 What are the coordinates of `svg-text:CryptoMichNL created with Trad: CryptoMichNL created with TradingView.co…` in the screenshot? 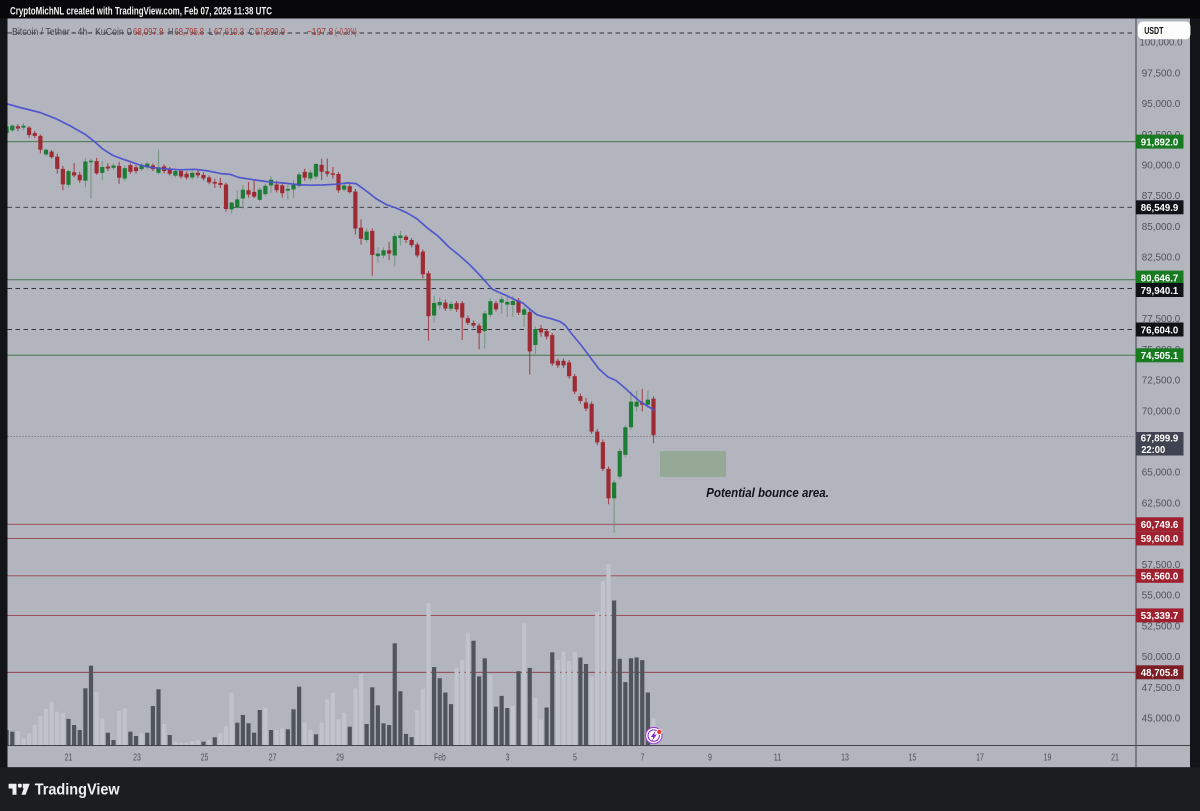 It's located at (141, 12).